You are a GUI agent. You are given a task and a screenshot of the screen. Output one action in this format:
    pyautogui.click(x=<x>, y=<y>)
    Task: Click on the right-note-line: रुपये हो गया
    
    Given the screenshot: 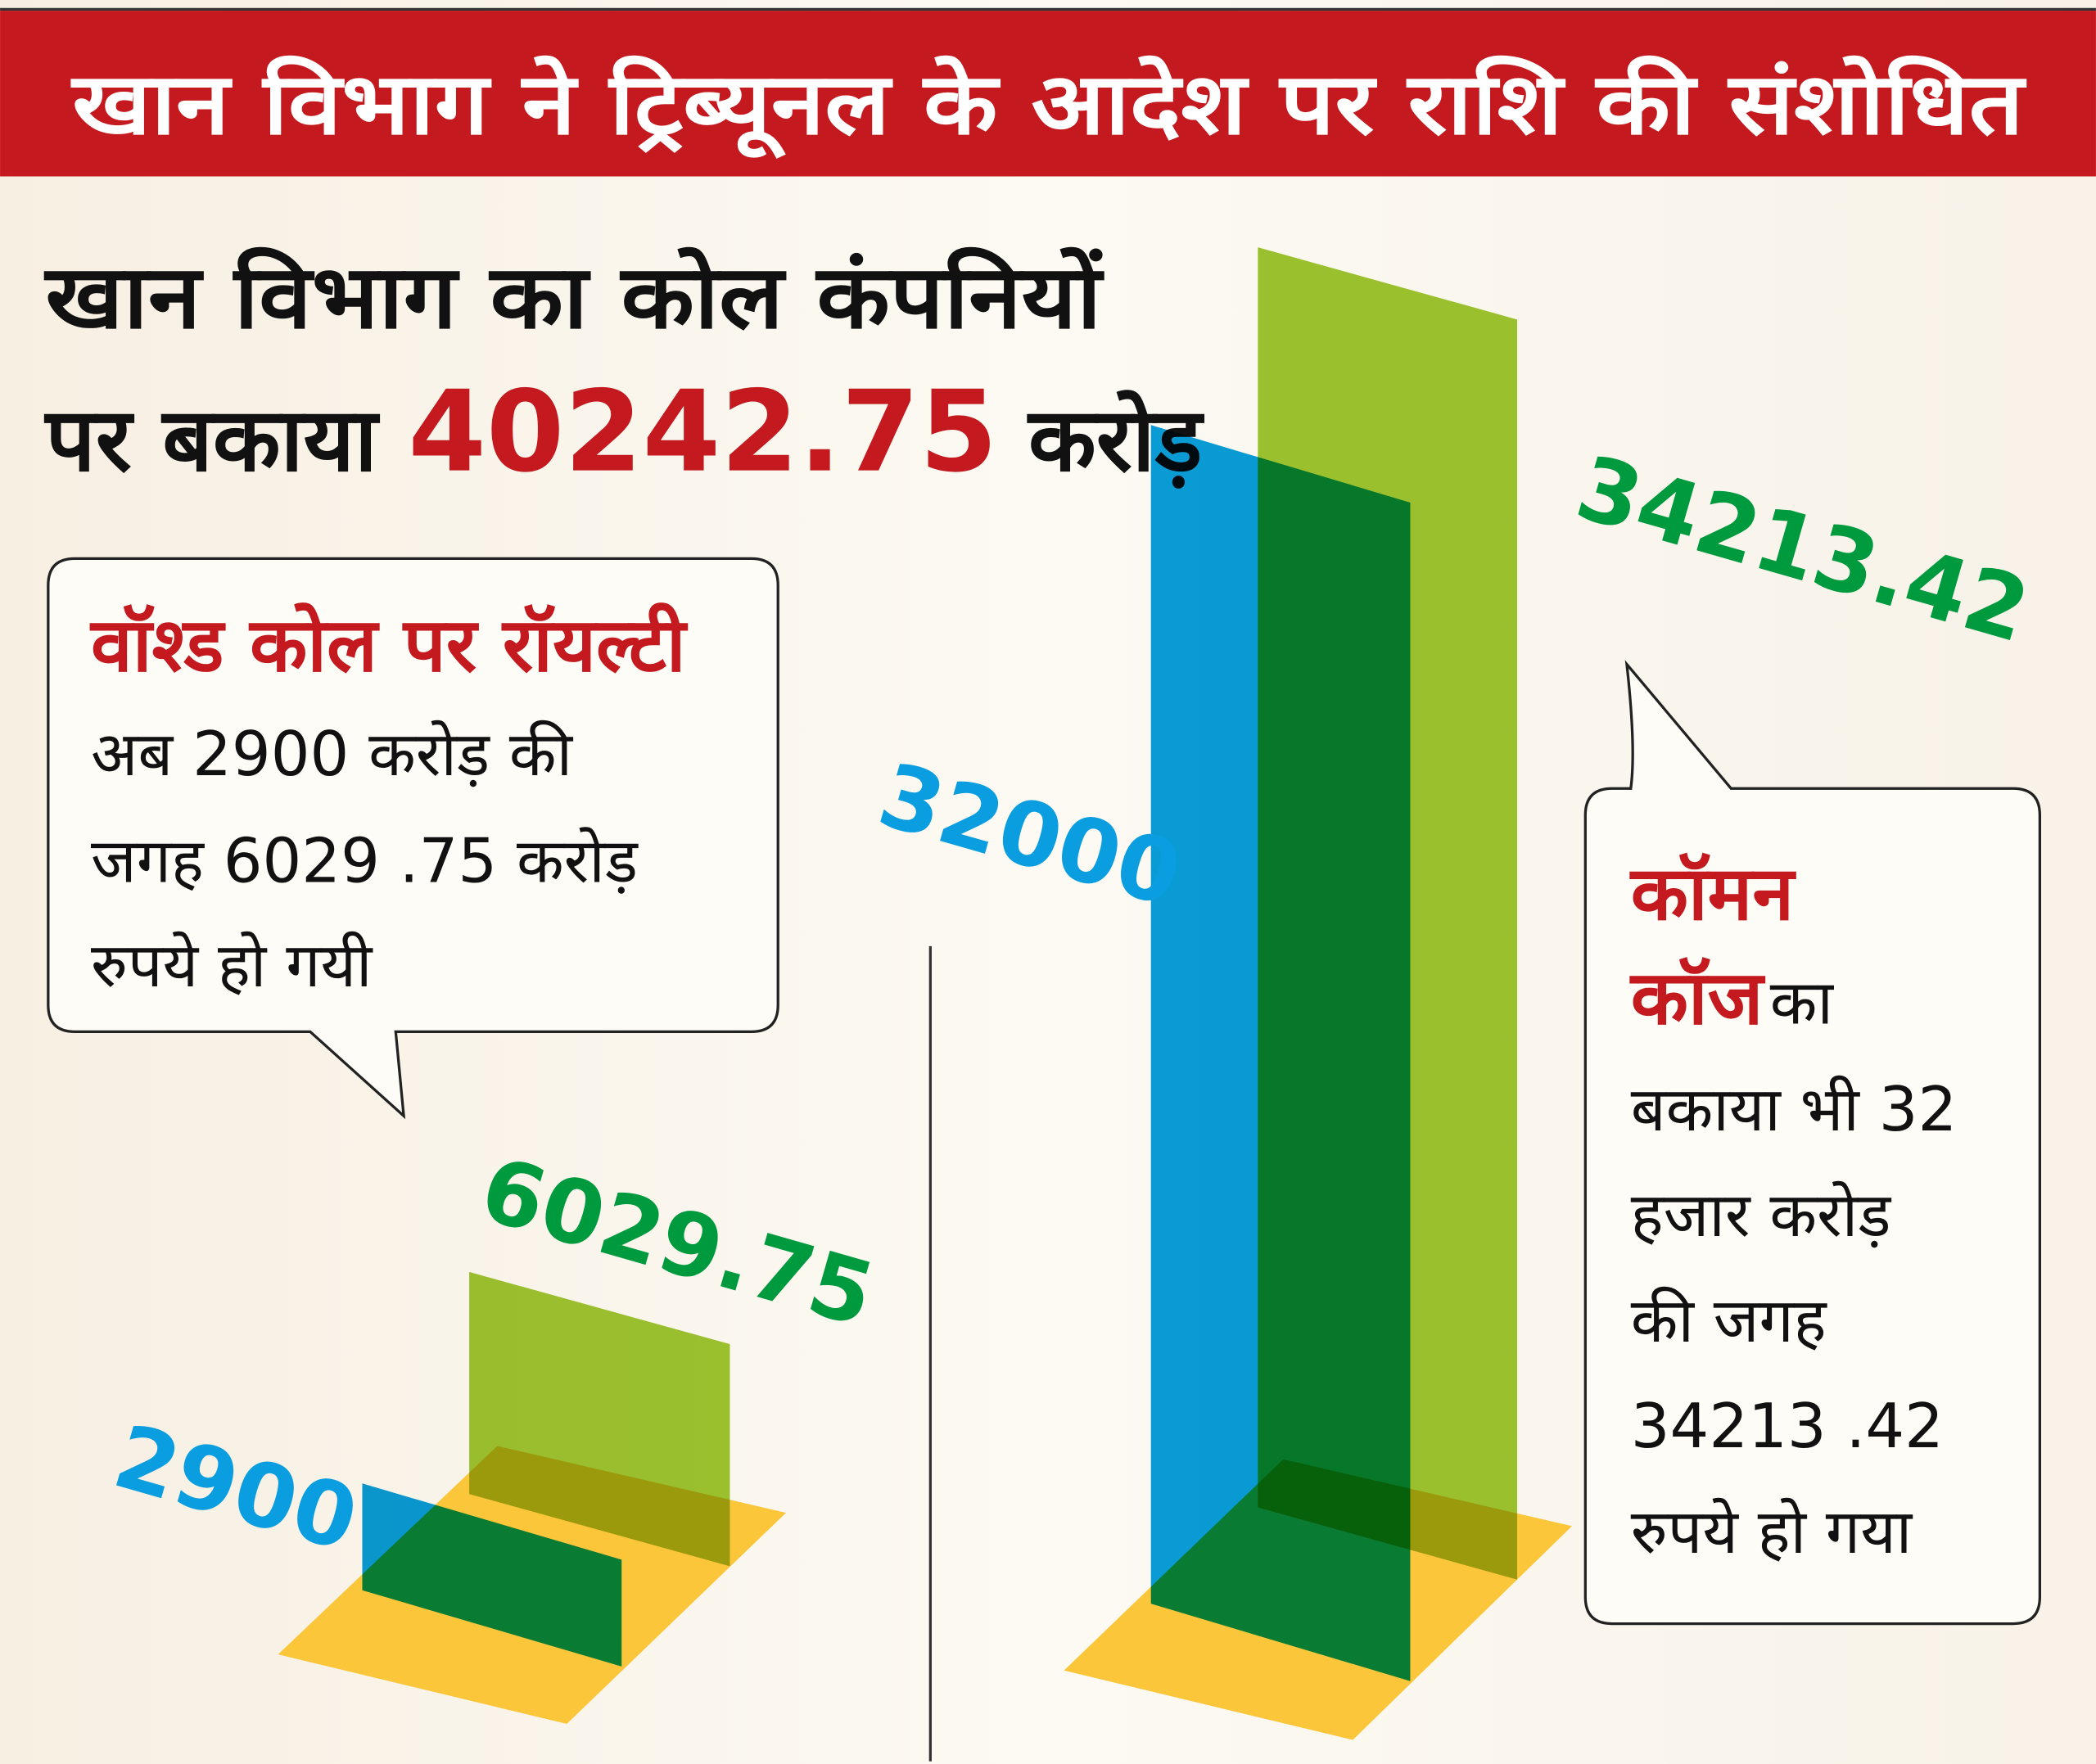 What is the action you would take?
    pyautogui.click(x=1772, y=1532)
    